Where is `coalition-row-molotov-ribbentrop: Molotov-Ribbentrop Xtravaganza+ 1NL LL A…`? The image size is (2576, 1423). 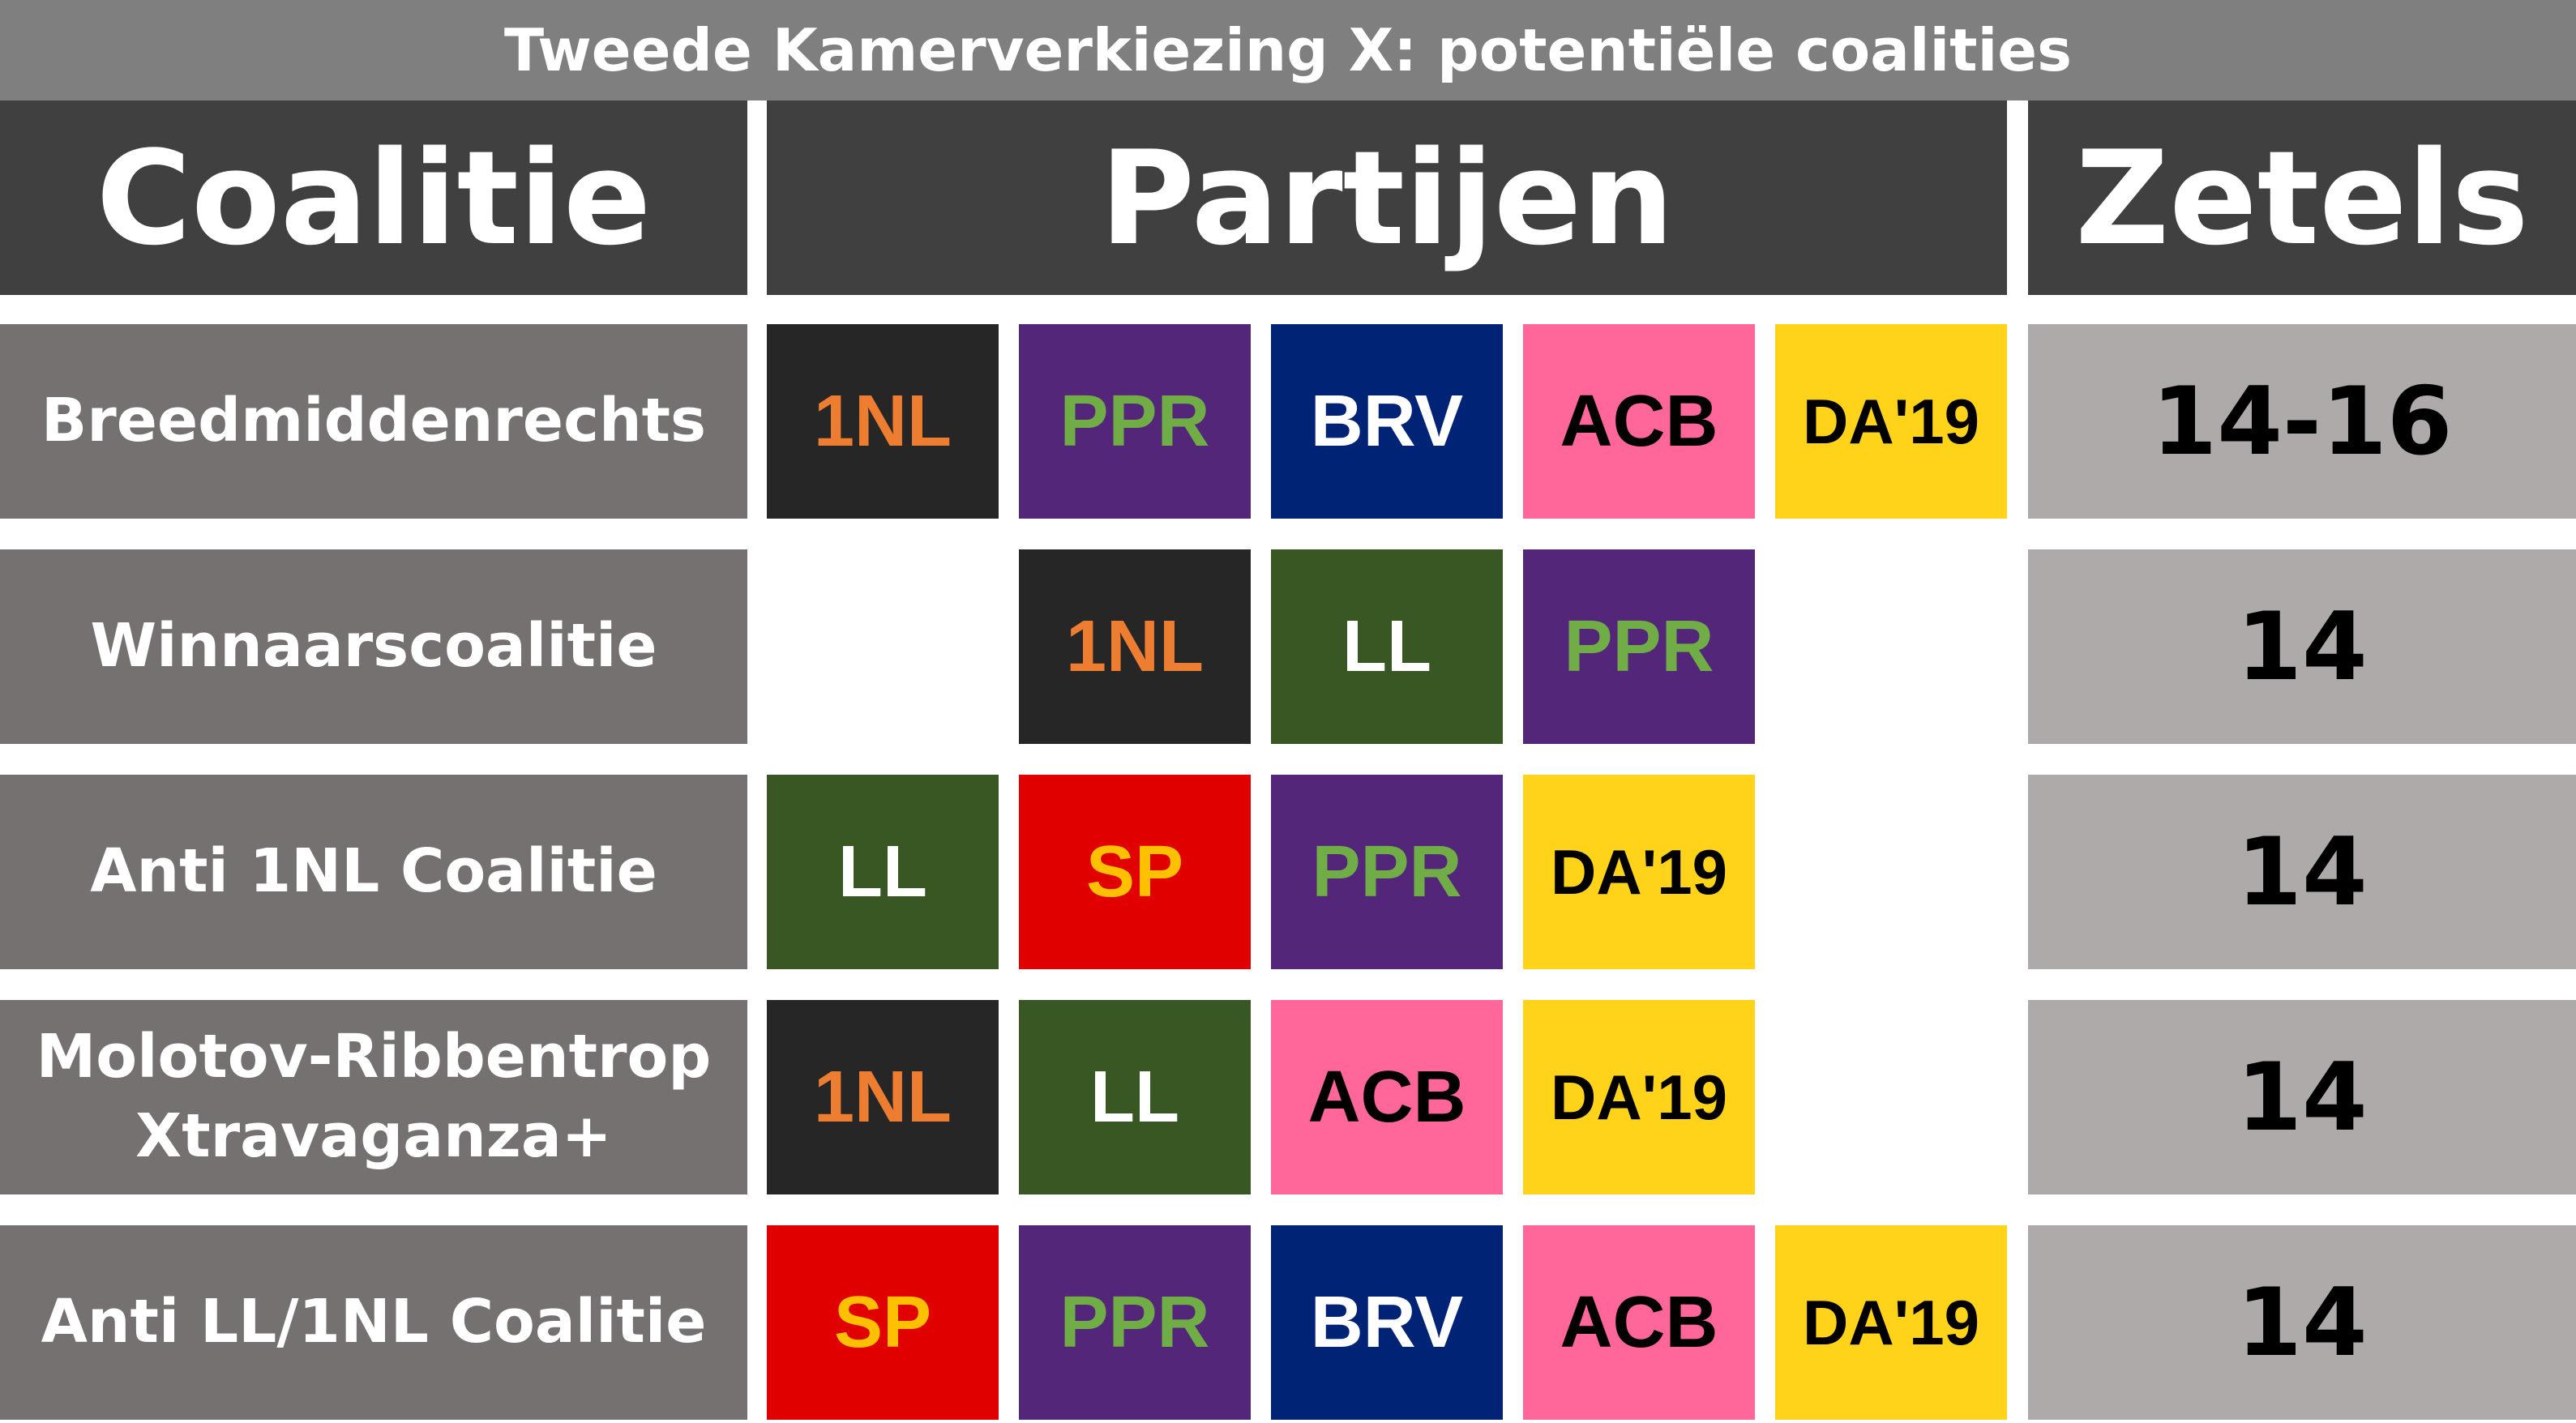 coalition-row-molotov-ribbentrop: Molotov-Ribbentrop Xtravaganza+ 1NL LL A… is located at coordinates (1288, 1097).